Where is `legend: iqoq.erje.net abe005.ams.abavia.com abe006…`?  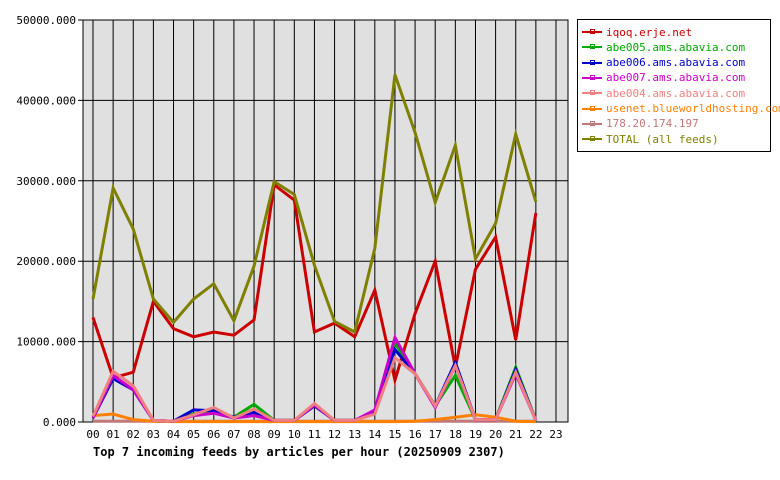 legend: iqoq.erje.net abe005.ams.abavia.com abe006… is located at coordinates (678, 85).